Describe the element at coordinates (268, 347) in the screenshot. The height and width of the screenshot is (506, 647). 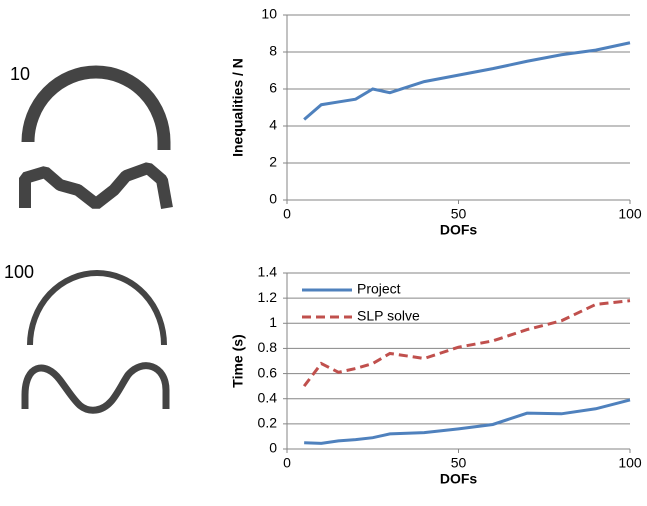
I see `y-tick-label: 0.8` at that location.